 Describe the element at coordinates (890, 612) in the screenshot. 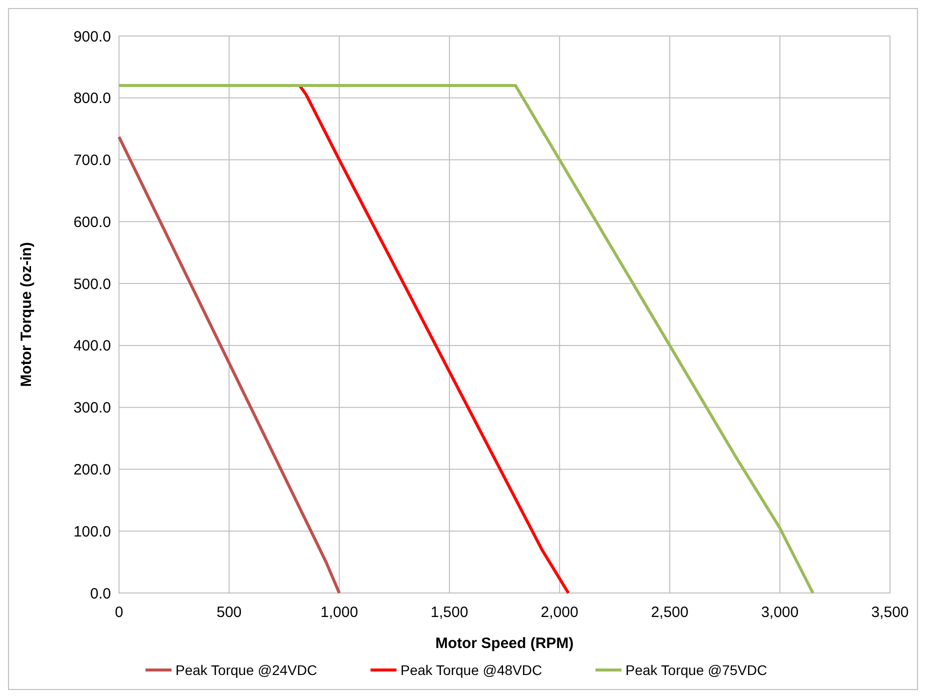

I see `x-tick-label: 3,500` at that location.